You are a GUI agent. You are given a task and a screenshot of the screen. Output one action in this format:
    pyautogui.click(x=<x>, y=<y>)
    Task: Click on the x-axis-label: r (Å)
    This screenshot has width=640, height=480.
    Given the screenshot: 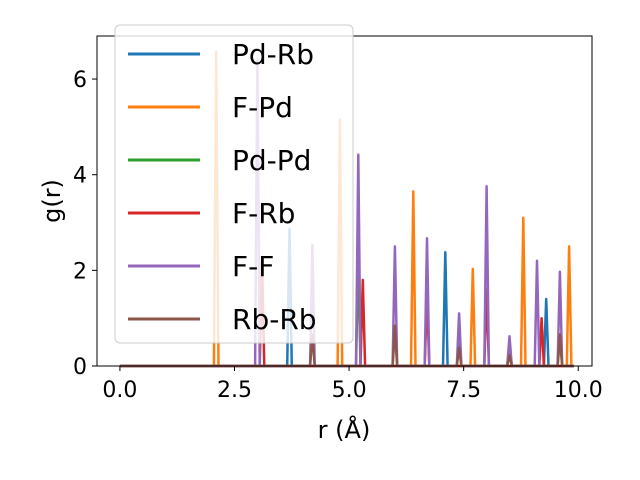 What is the action you would take?
    pyautogui.click(x=344, y=429)
    